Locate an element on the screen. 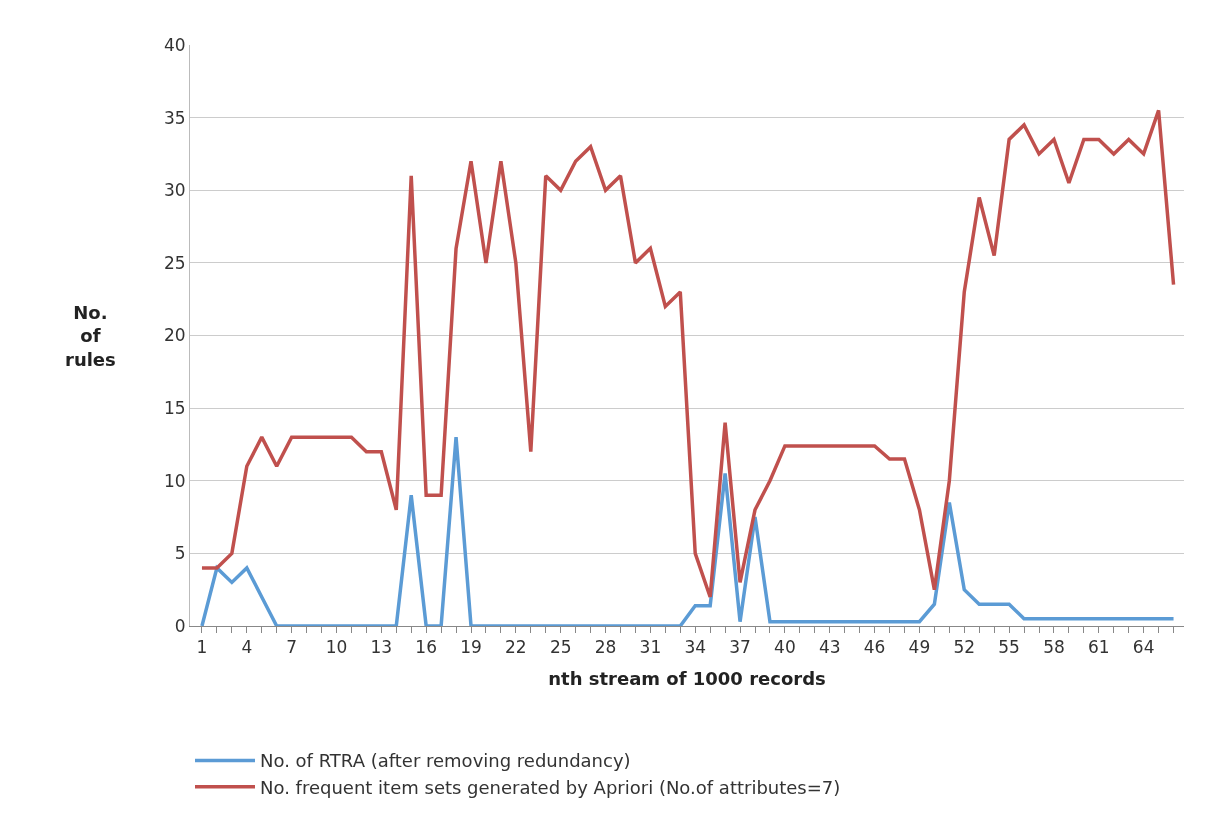  x-tick-label: 34 is located at coordinates (695, 647).